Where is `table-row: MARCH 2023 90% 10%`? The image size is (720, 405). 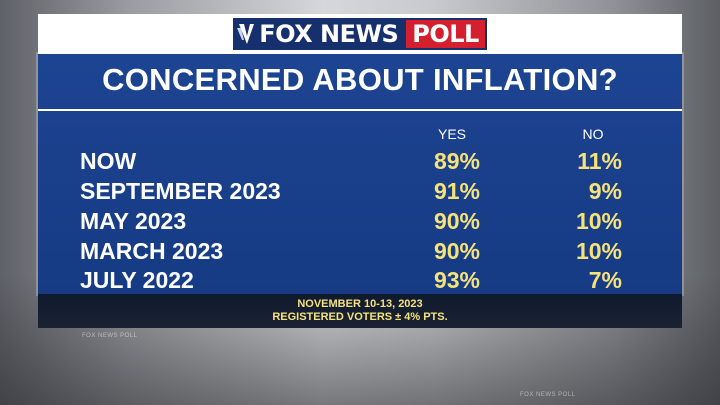 table-row: MARCH 2023 90% 10% is located at coordinates (360, 251).